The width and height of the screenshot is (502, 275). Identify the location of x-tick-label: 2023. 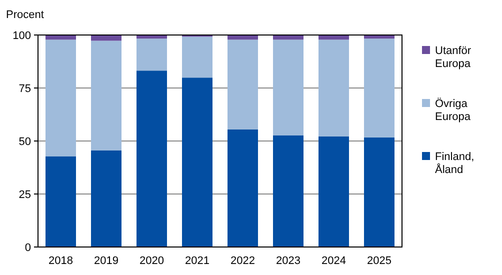
(288, 261).